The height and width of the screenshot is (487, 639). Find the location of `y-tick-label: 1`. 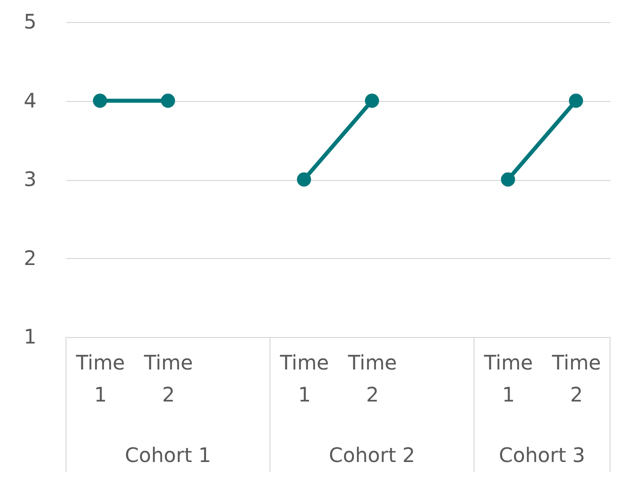

y-tick-label: 1 is located at coordinates (30, 336).